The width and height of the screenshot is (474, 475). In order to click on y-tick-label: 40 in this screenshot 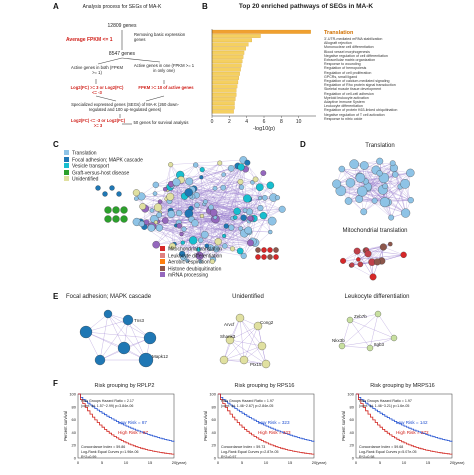, I will do `click(214, 432)`.